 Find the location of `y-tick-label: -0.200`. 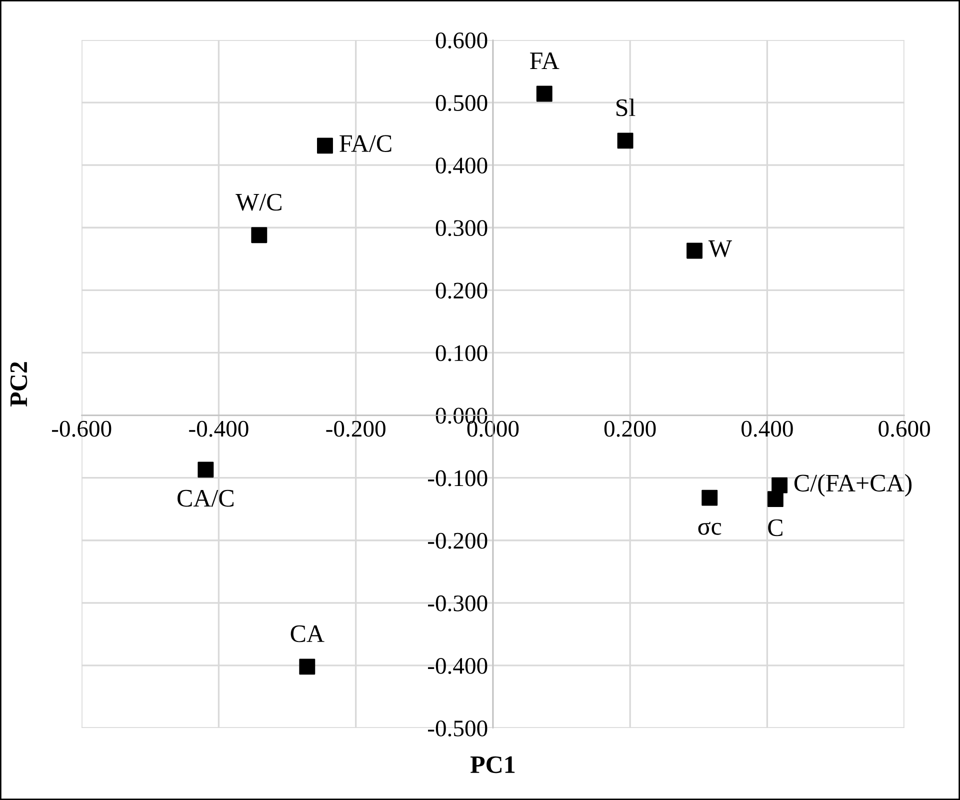

y-tick-label: -0.200 is located at coordinates (458, 540).